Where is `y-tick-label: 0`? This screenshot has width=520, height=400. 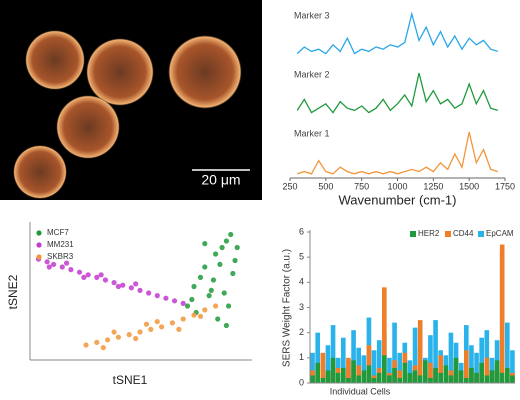 y-tick-label: 0 is located at coordinates (301, 382).